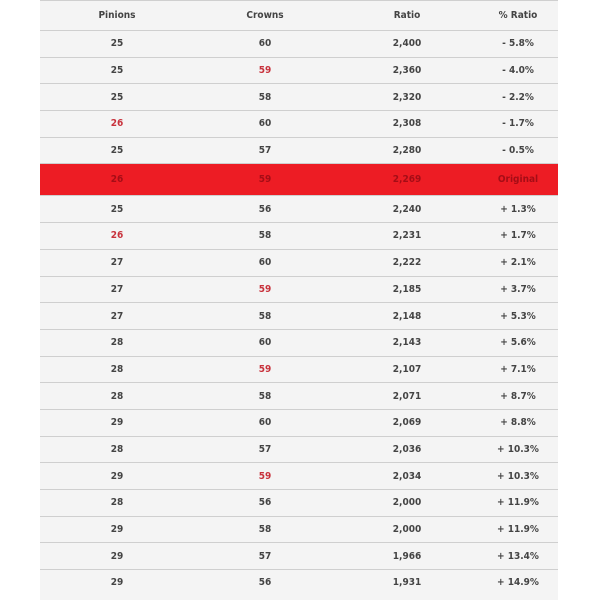 The height and width of the screenshot is (600, 600). I want to click on cell-ratio: 2,148, so click(407, 316).